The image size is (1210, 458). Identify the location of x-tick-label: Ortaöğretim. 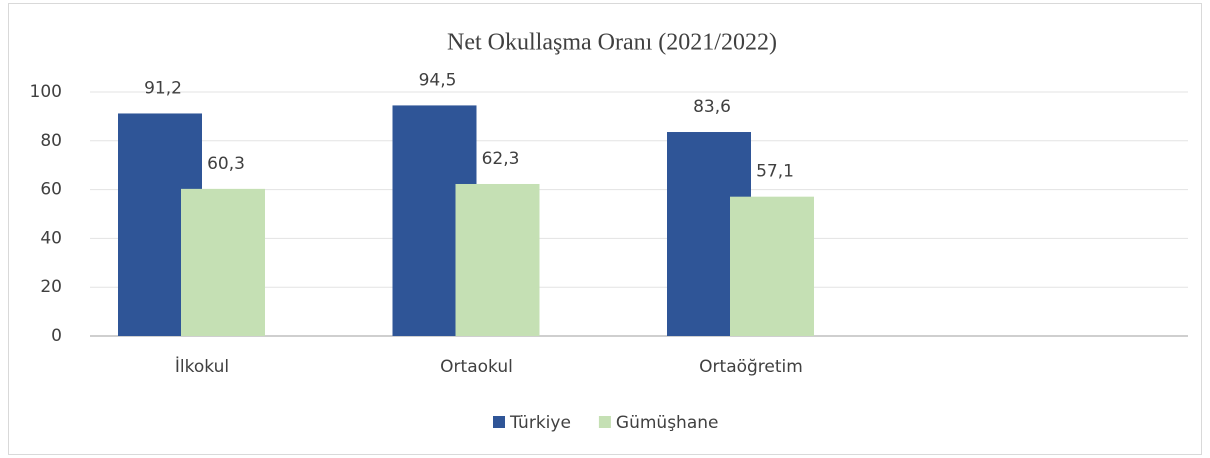
(751, 367).